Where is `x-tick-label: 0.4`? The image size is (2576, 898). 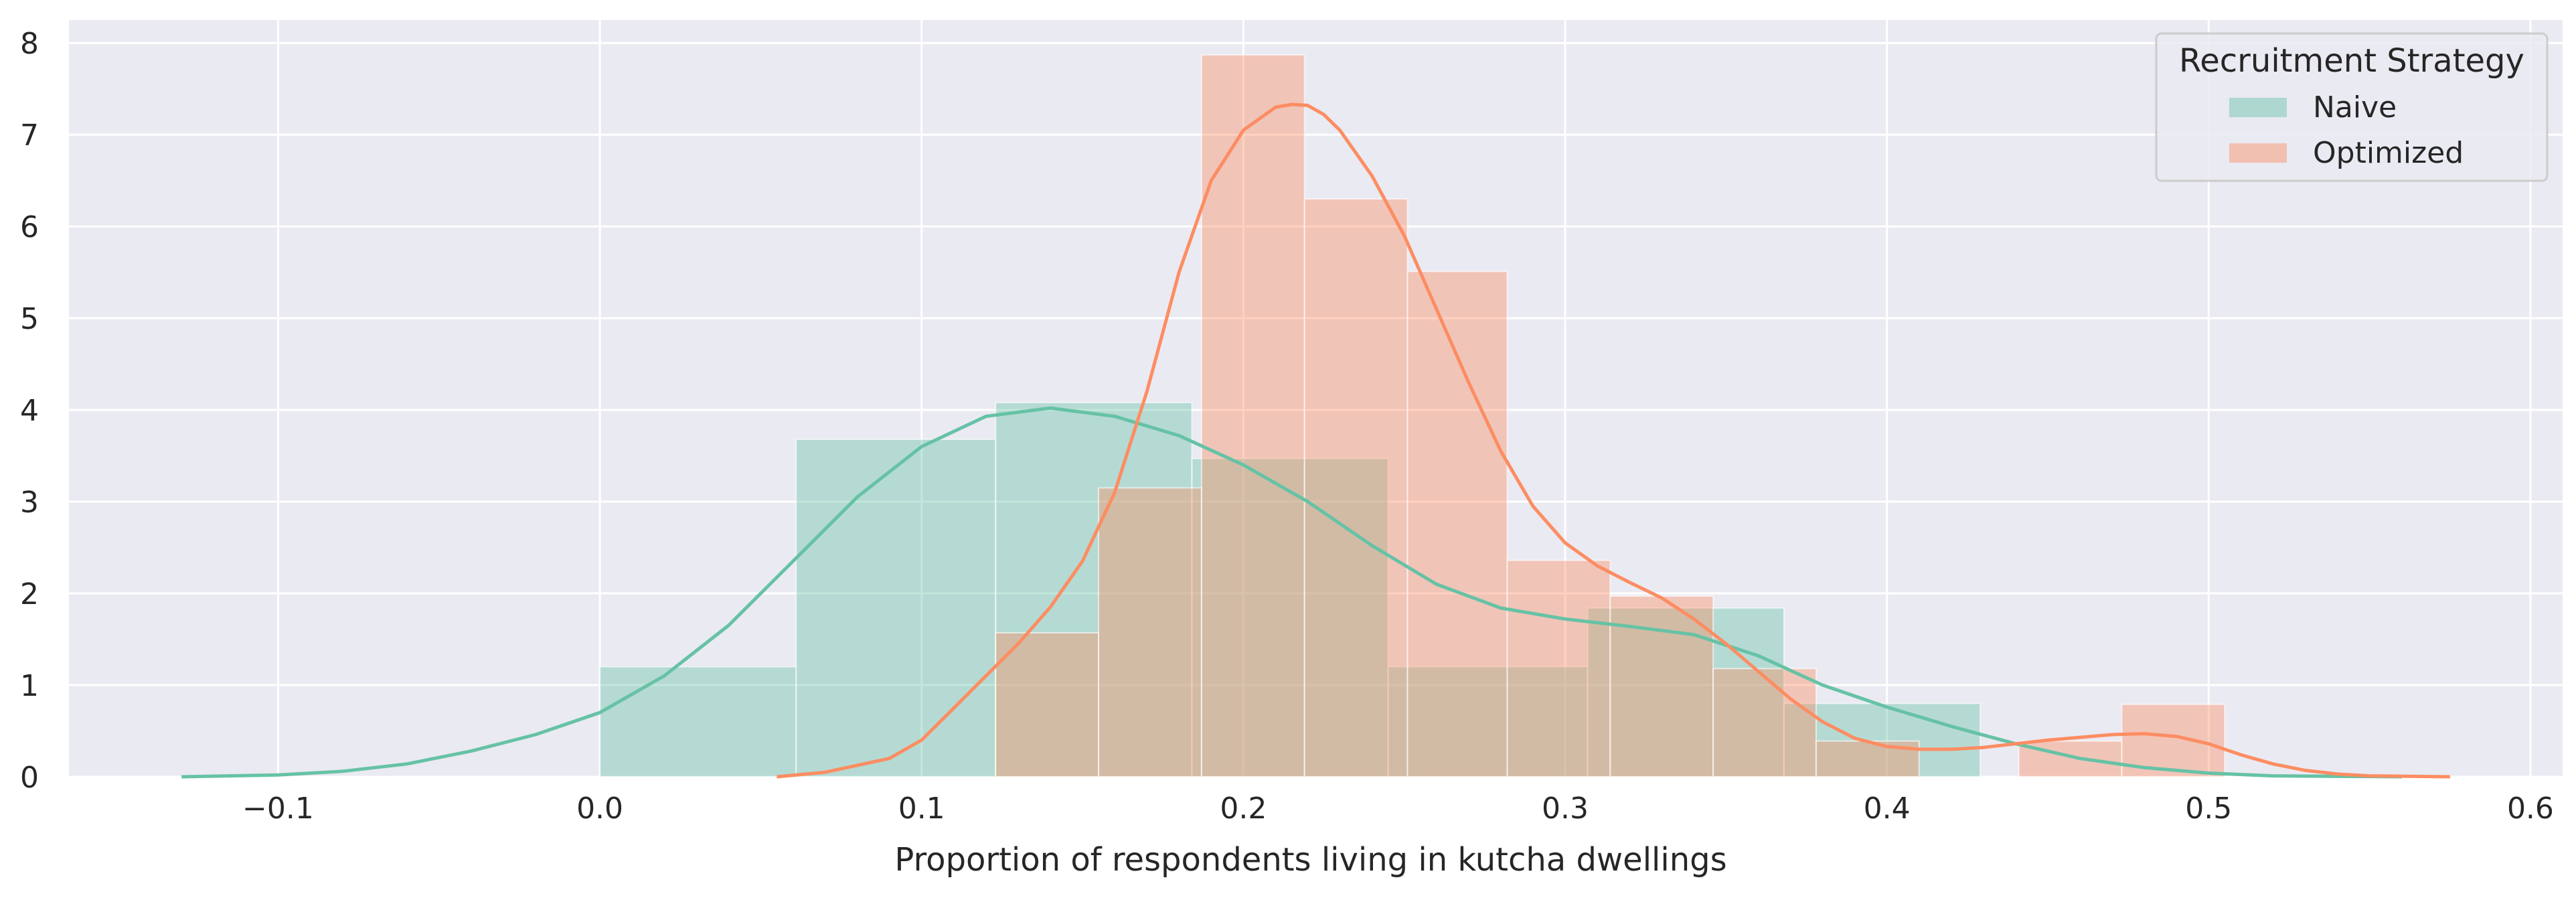
x-tick-label: 0.4 is located at coordinates (1888, 809).